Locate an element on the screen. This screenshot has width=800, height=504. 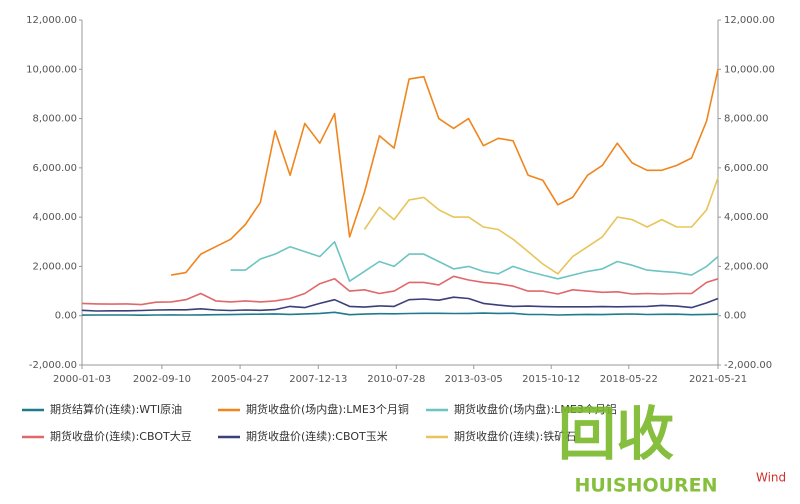
x-tick-label: 2002-09-10 is located at coordinates (162, 379).